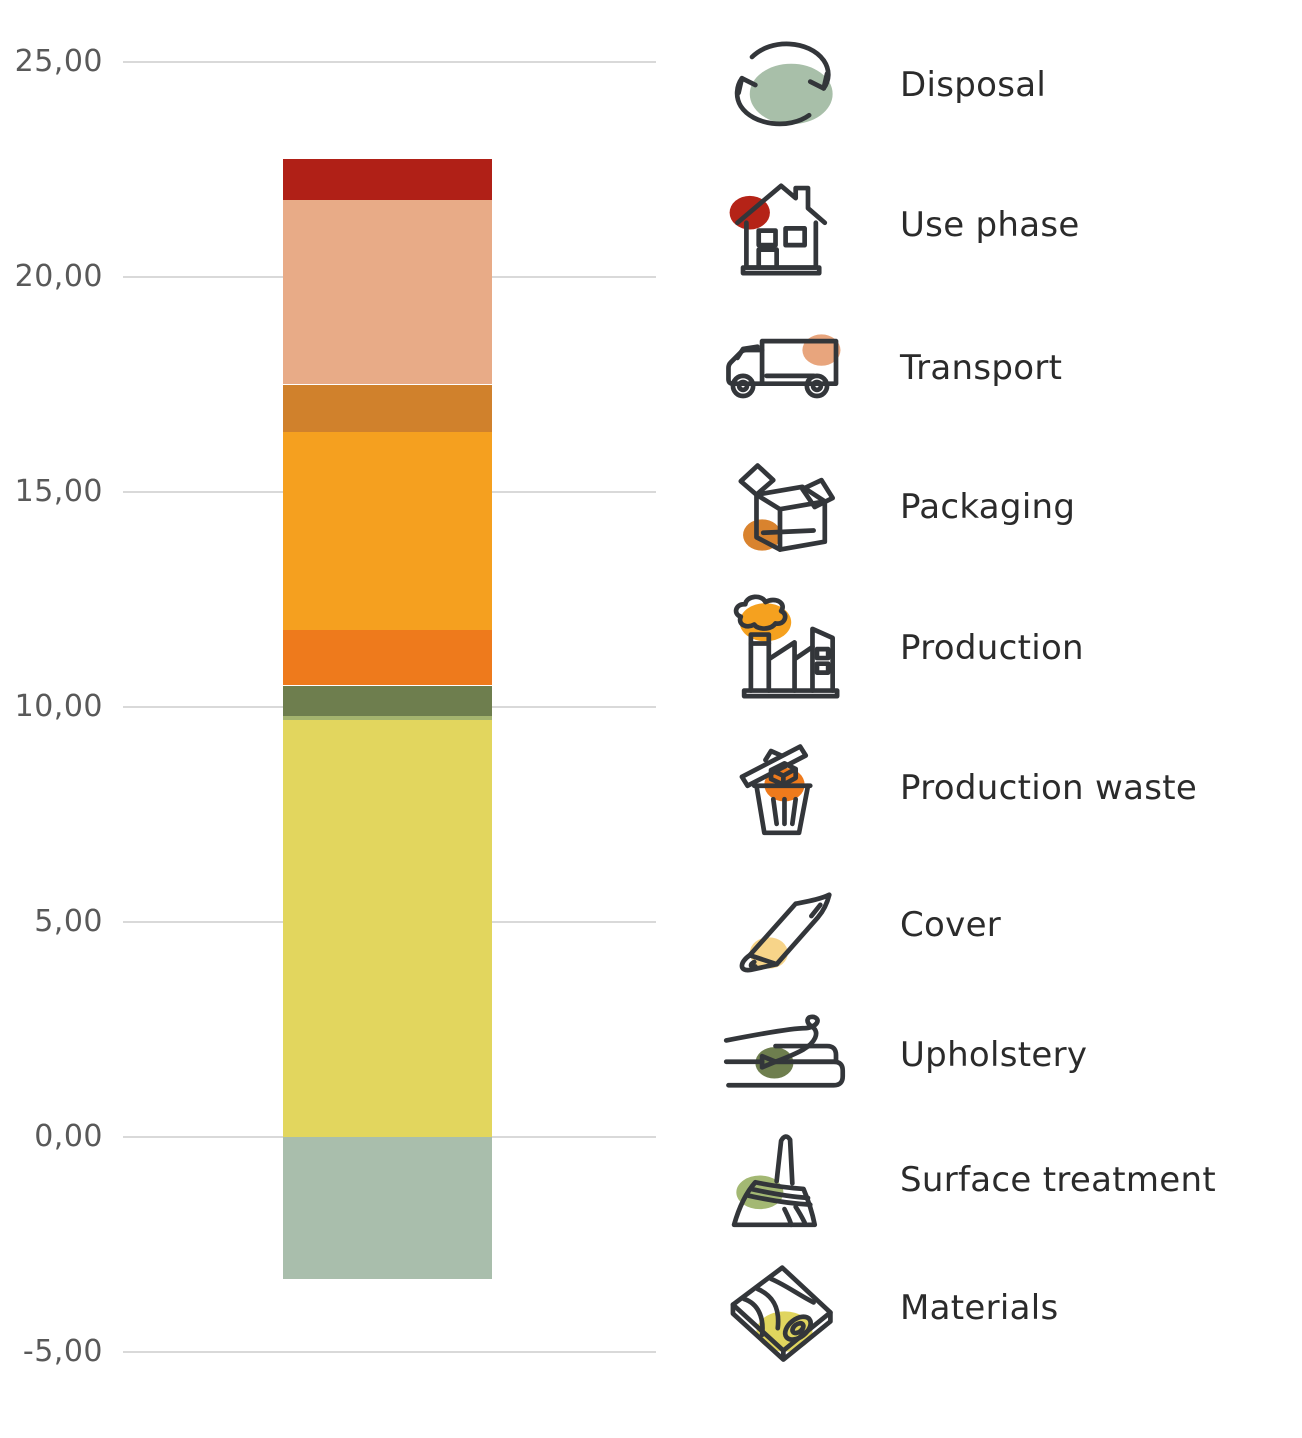 This screenshot has width=1302, height=1438. Describe the element at coordinates (994, 1055) in the screenshot. I see `legend-item-label: Upholstery` at that location.